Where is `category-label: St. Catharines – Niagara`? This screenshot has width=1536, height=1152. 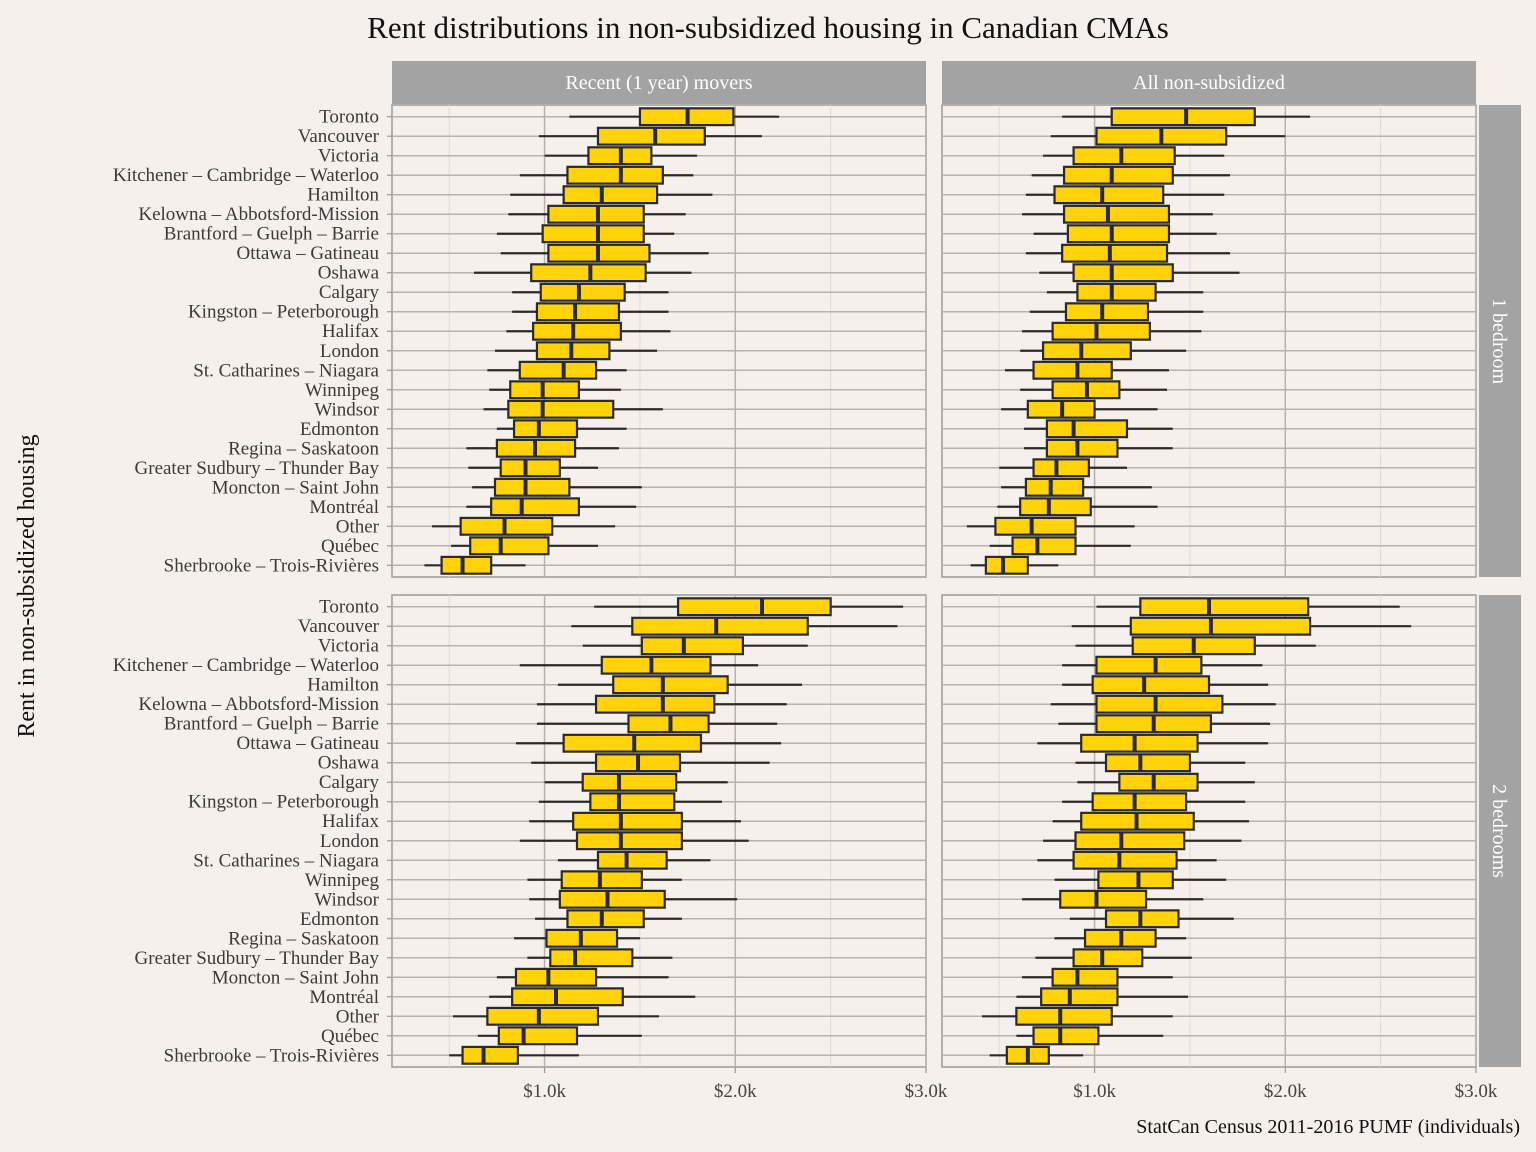 category-label: St. Catharines – Niagara is located at coordinates (286, 370).